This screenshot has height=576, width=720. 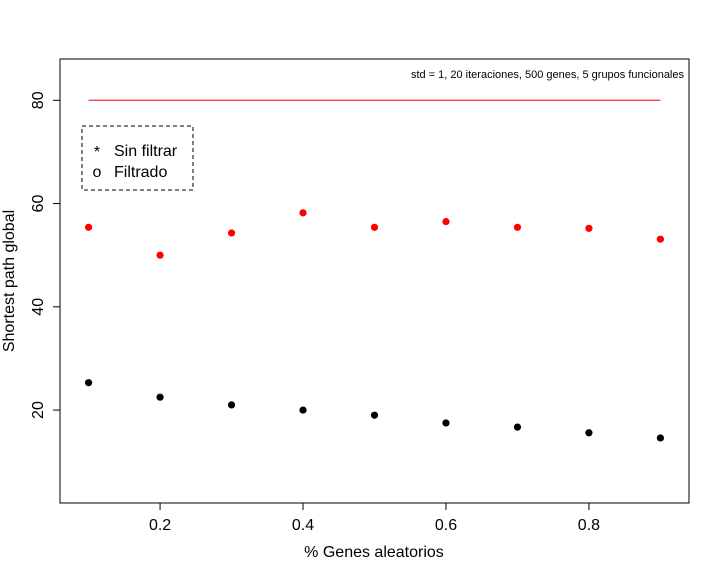 What do you see at coordinates (97, 152) in the screenshot?
I see `legend-symbol-sin-filtrar: *` at bounding box center [97, 152].